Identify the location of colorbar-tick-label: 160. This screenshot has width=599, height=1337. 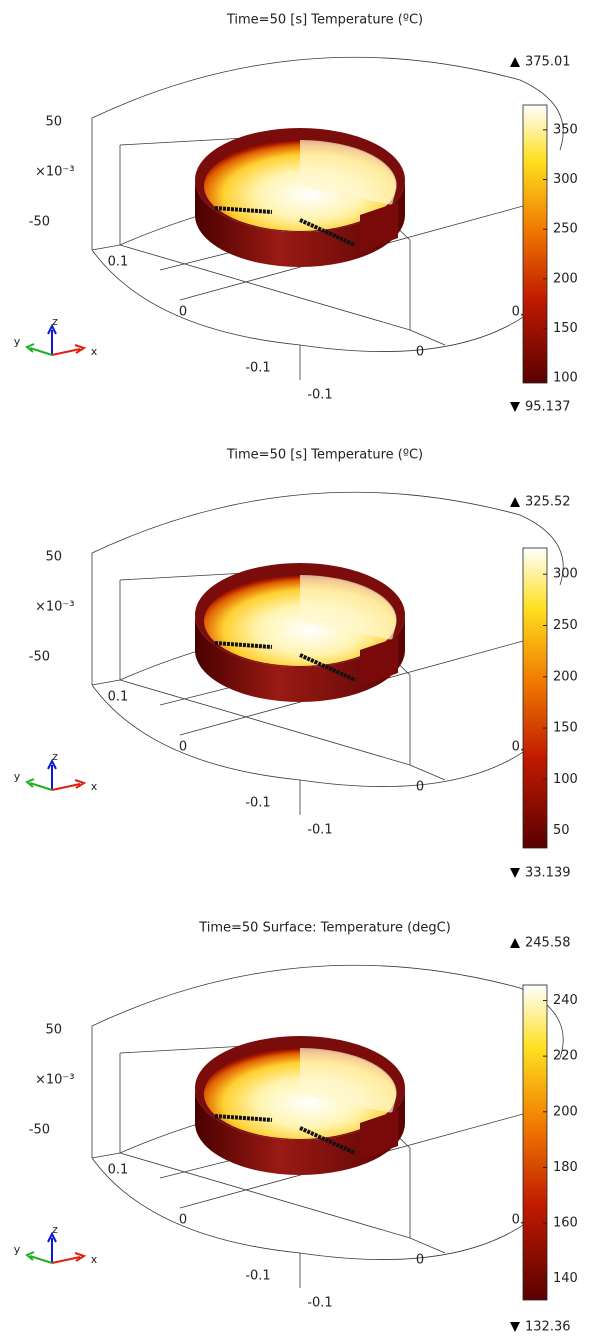
(565, 1223).